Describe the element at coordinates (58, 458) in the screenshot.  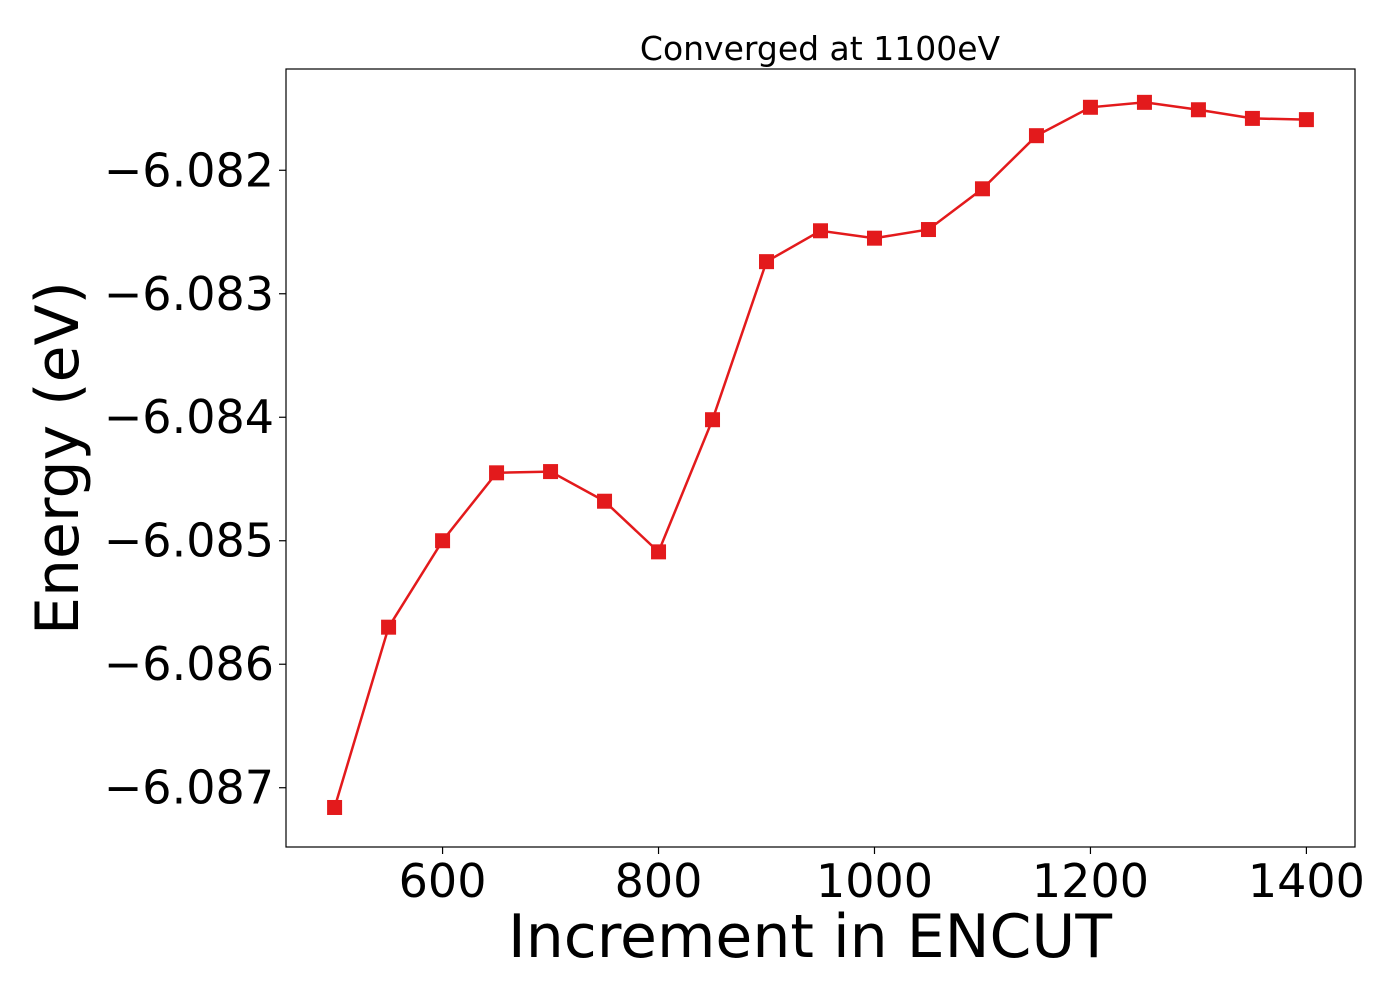
I see `y-axis-title: Energy (eV)` at that location.